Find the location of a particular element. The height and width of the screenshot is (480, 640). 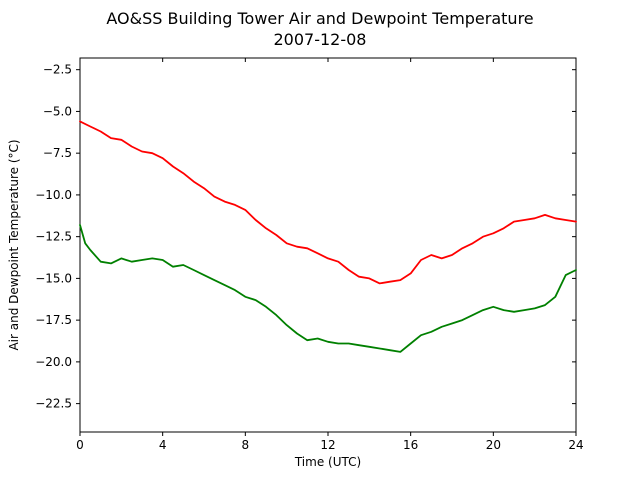

y-tick-label: −10.0 is located at coordinates (53, 195).